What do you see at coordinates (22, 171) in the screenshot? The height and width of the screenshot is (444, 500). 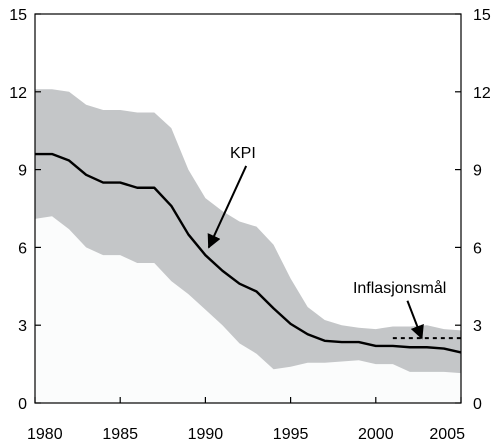 I see `y-tick-label-left: 9` at bounding box center [22, 171].